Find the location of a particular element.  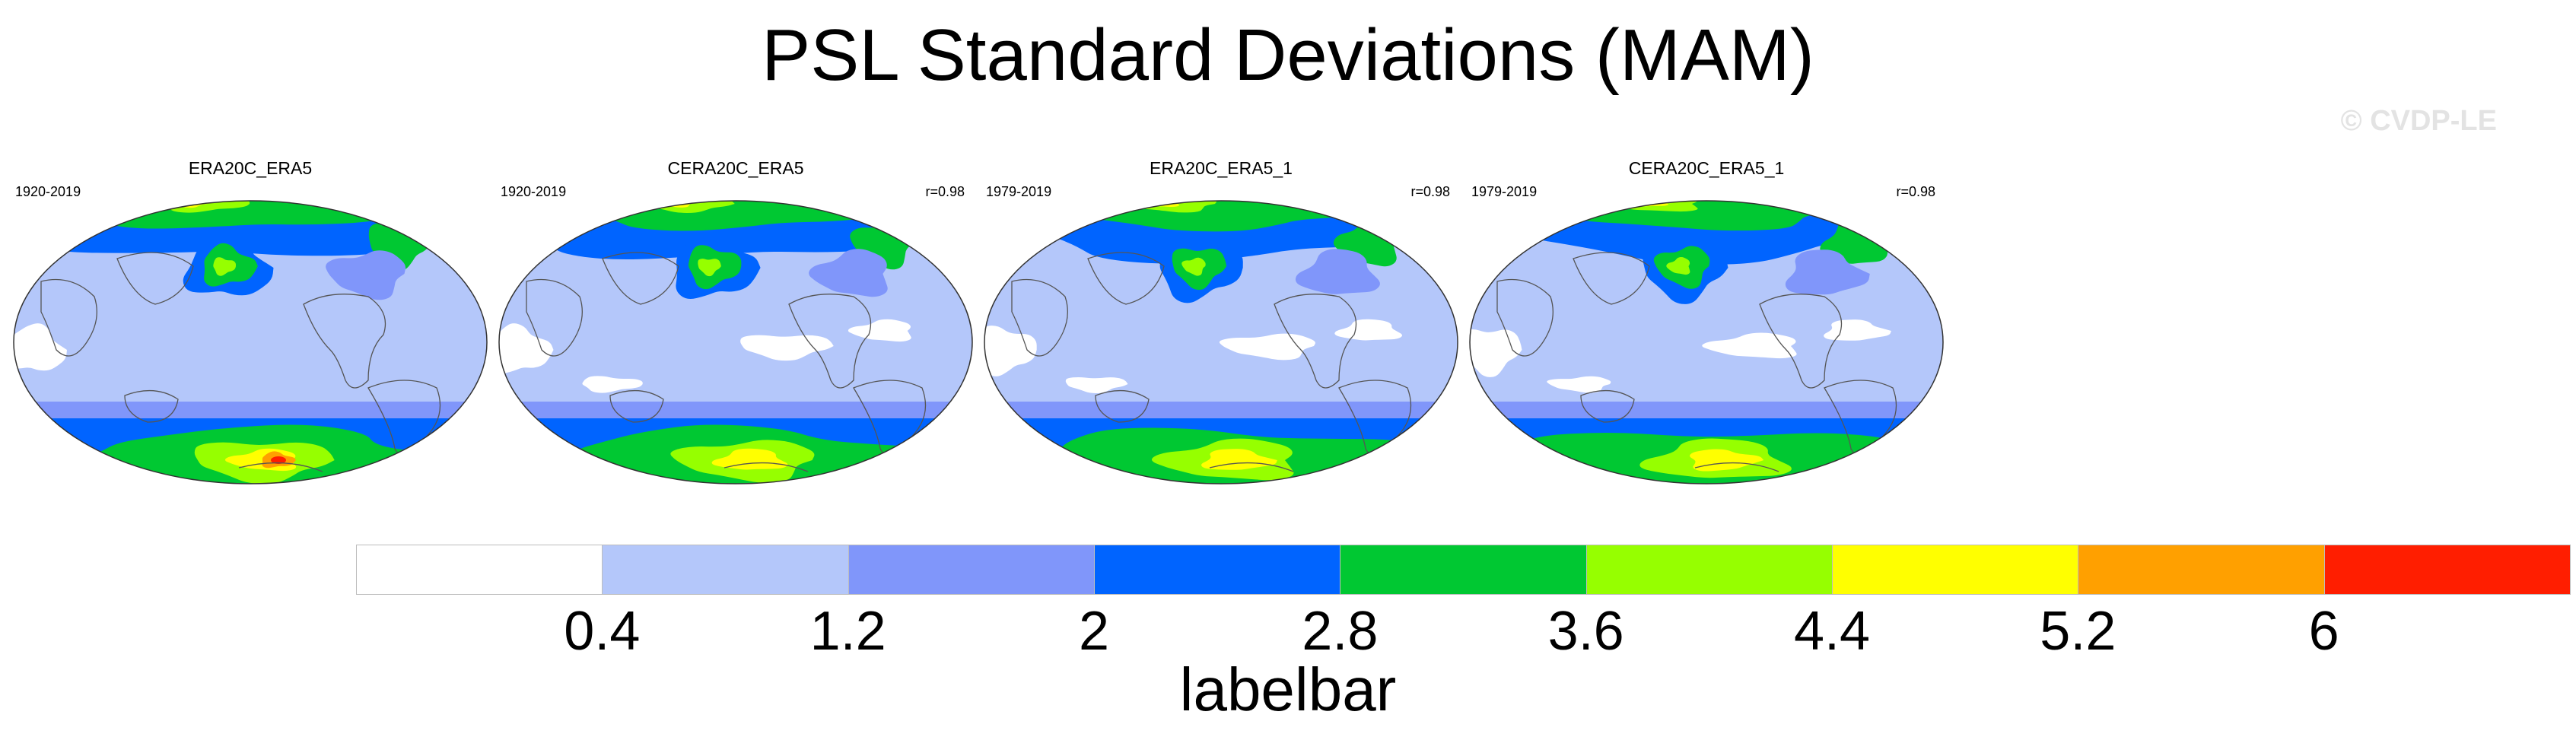

labelbar-tick-label: 2 is located at coordinates (1094, 631).